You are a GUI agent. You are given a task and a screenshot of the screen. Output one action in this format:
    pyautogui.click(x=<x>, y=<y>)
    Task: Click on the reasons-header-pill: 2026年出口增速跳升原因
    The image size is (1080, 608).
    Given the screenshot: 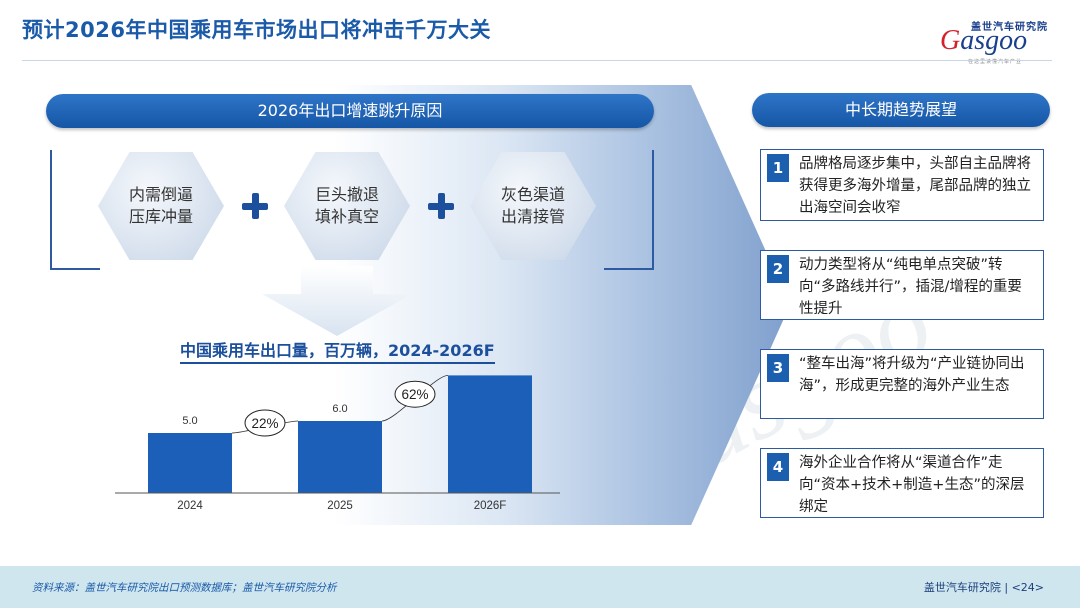 What is the action you would take?
    pyautogui.click(x=350, y=111)
    